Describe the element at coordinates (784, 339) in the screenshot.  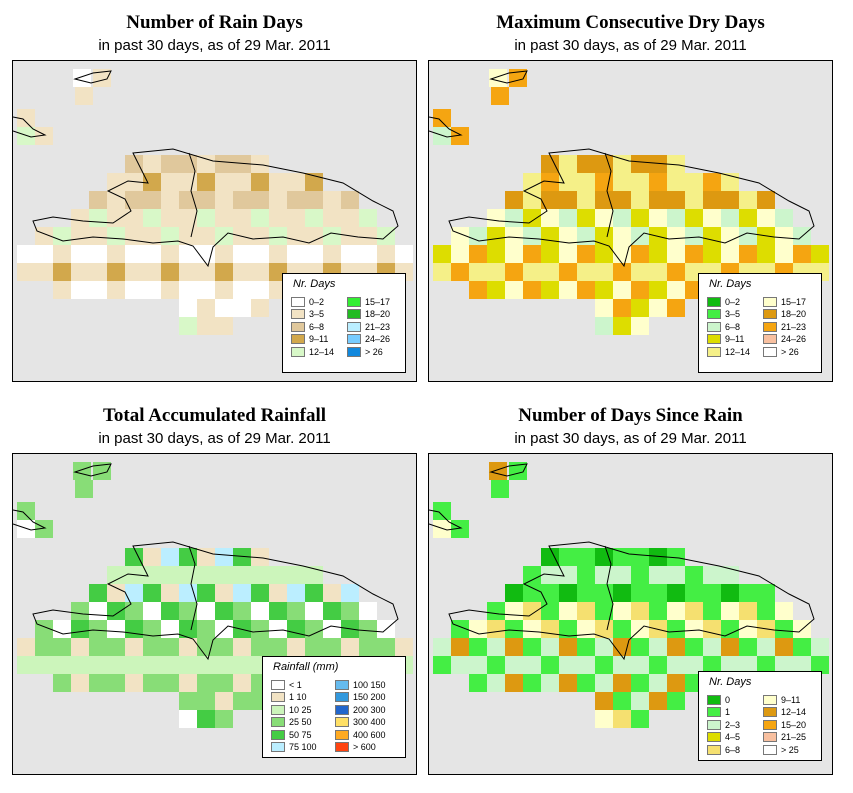
I see `legend-item: 24–26` at that location.